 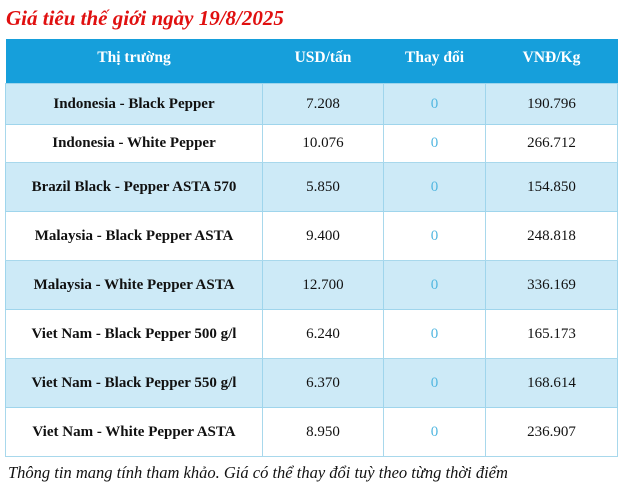 What do you see at coordinates (323, 285) in the screenshot?
I see `cell-usd: 12.700` at bounding box center [323, 285].